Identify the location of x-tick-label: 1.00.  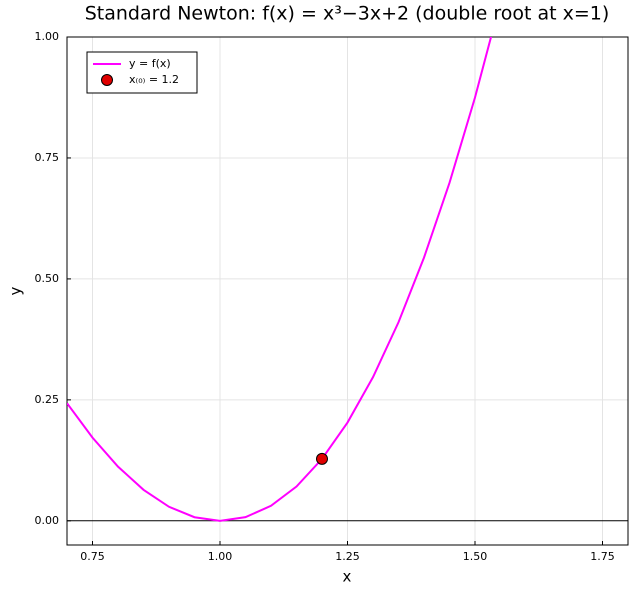
(220, 556).